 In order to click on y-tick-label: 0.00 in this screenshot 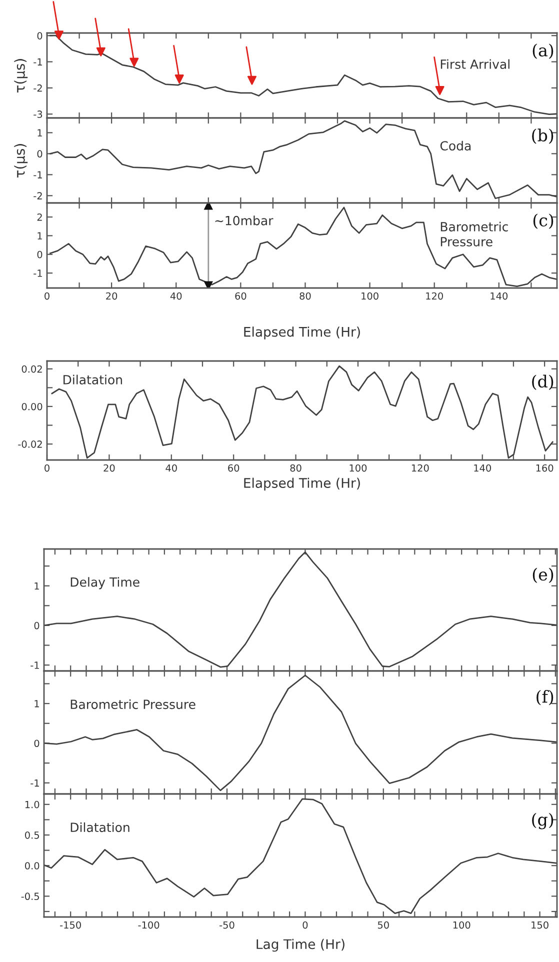, I will do `click(32, 406)`.